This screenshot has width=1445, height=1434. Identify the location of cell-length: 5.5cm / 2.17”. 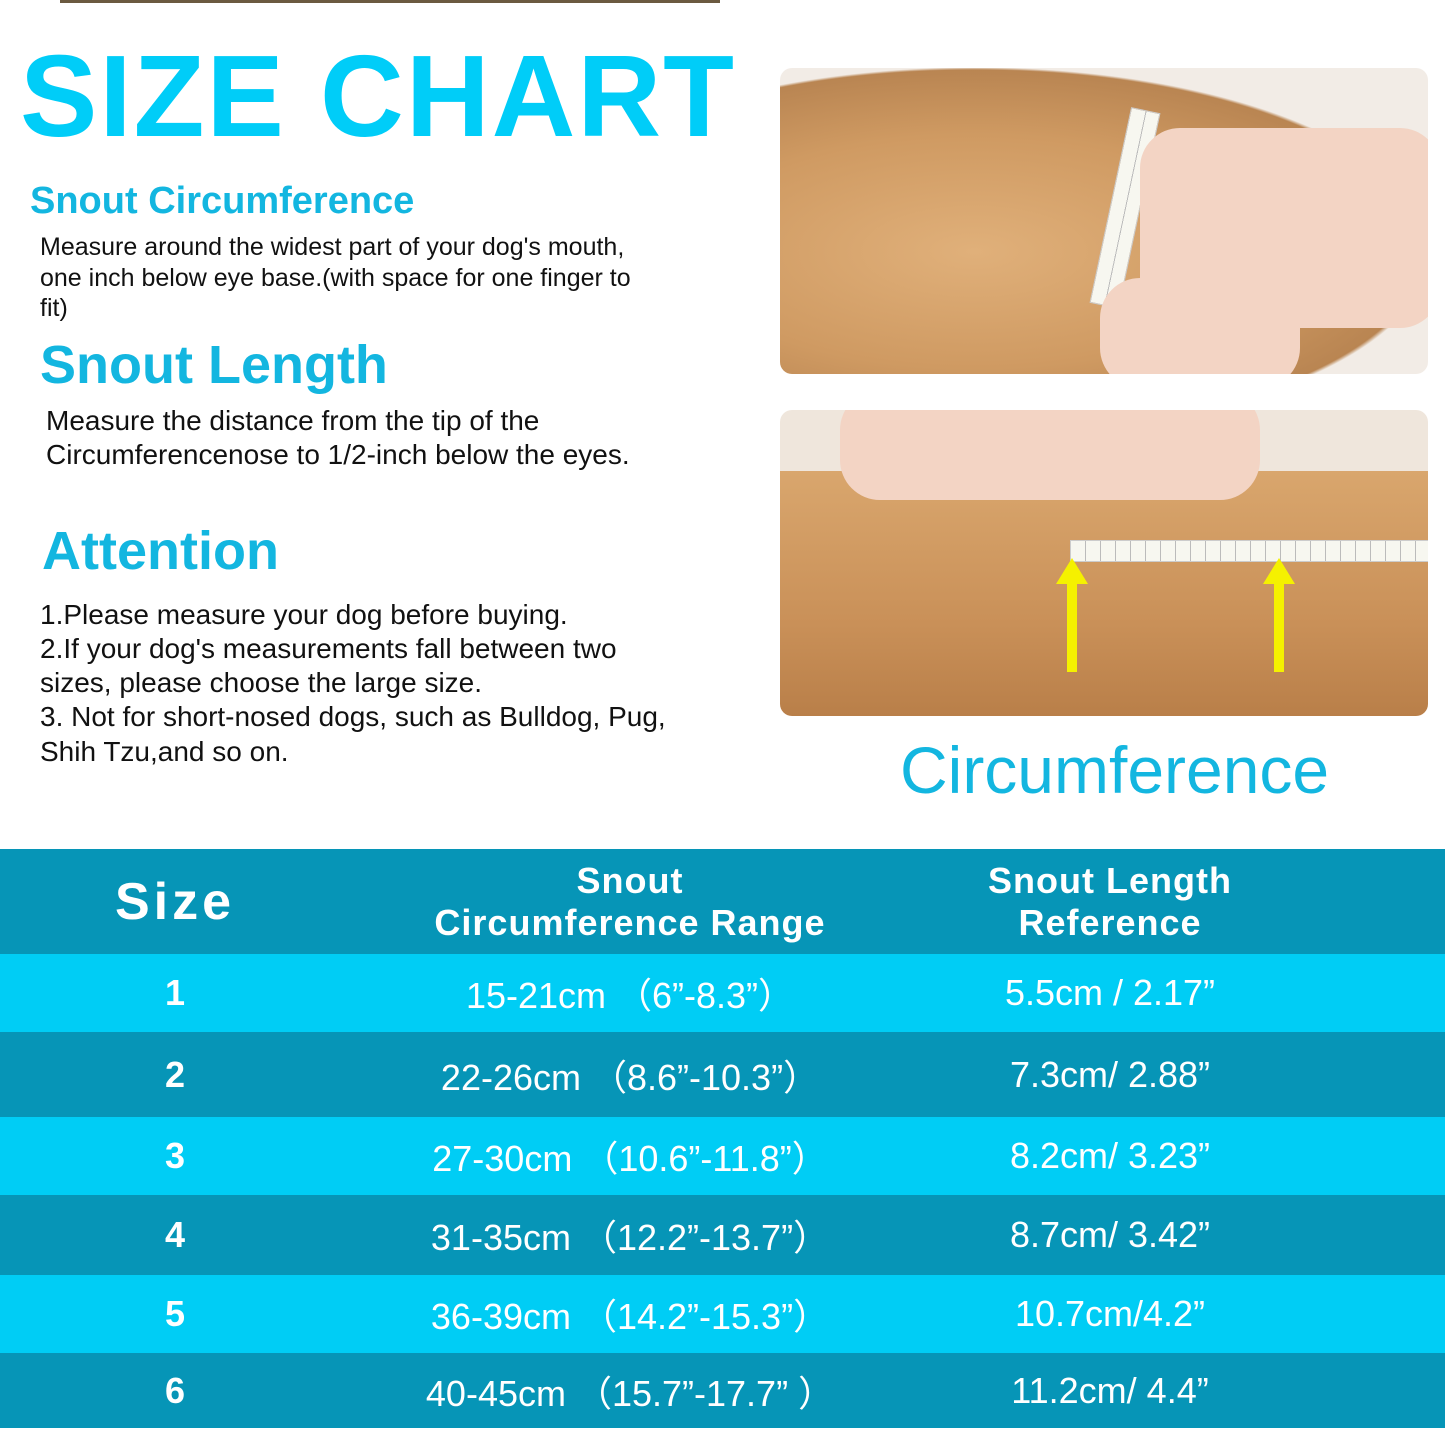
(1110, 992).